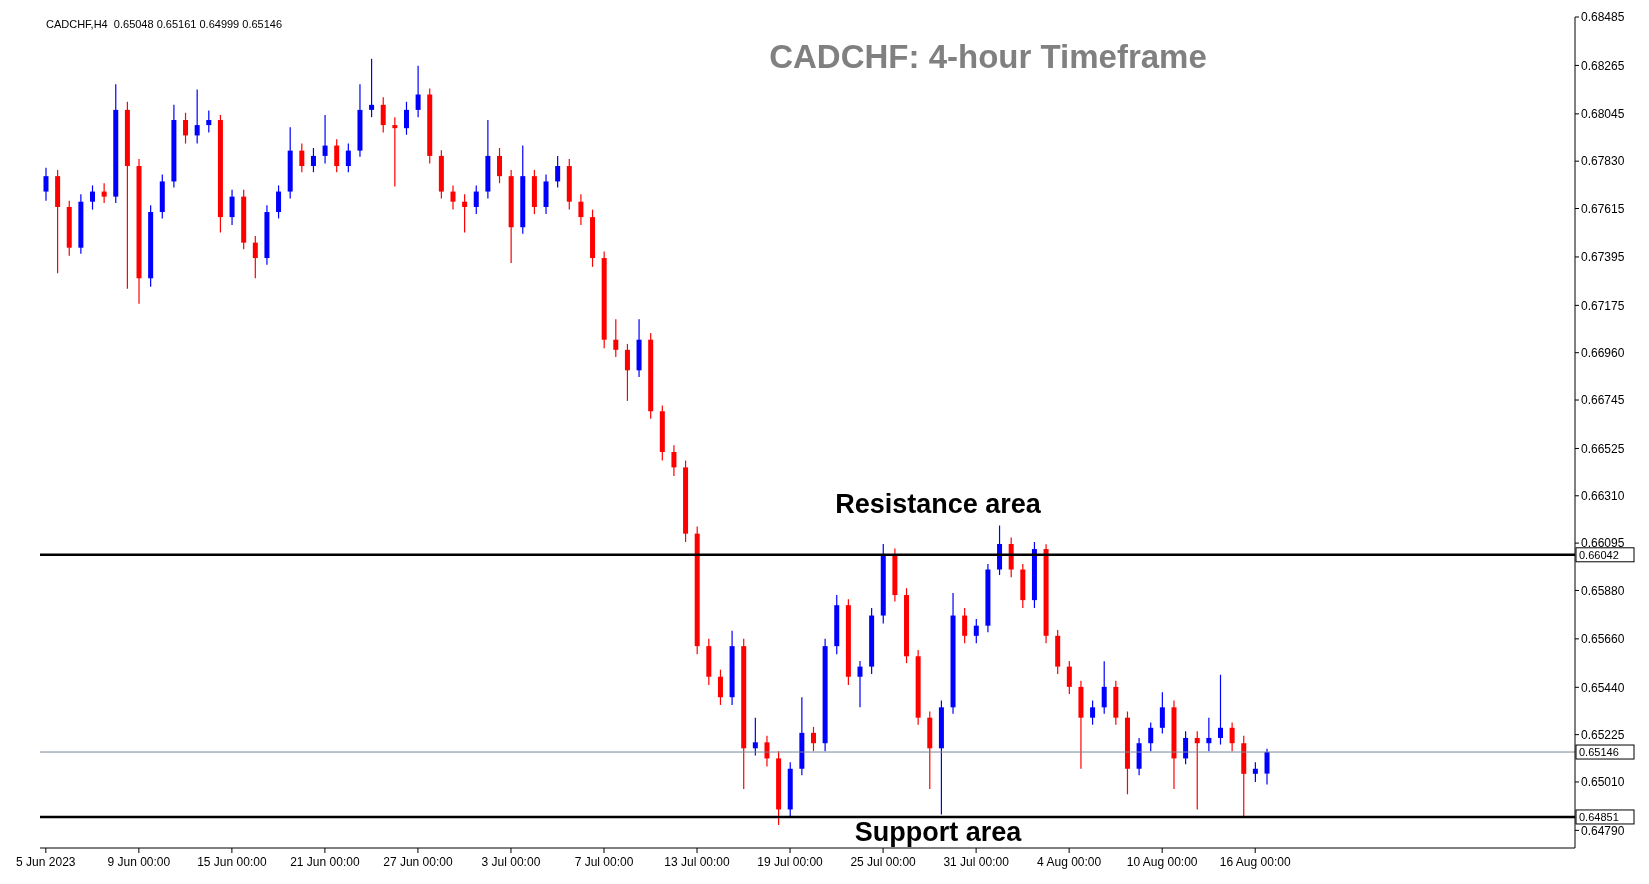  Describe the element at coordinates (1603, 400) in the screenshot. I see `y-tick-label: 0.66745` at that location.